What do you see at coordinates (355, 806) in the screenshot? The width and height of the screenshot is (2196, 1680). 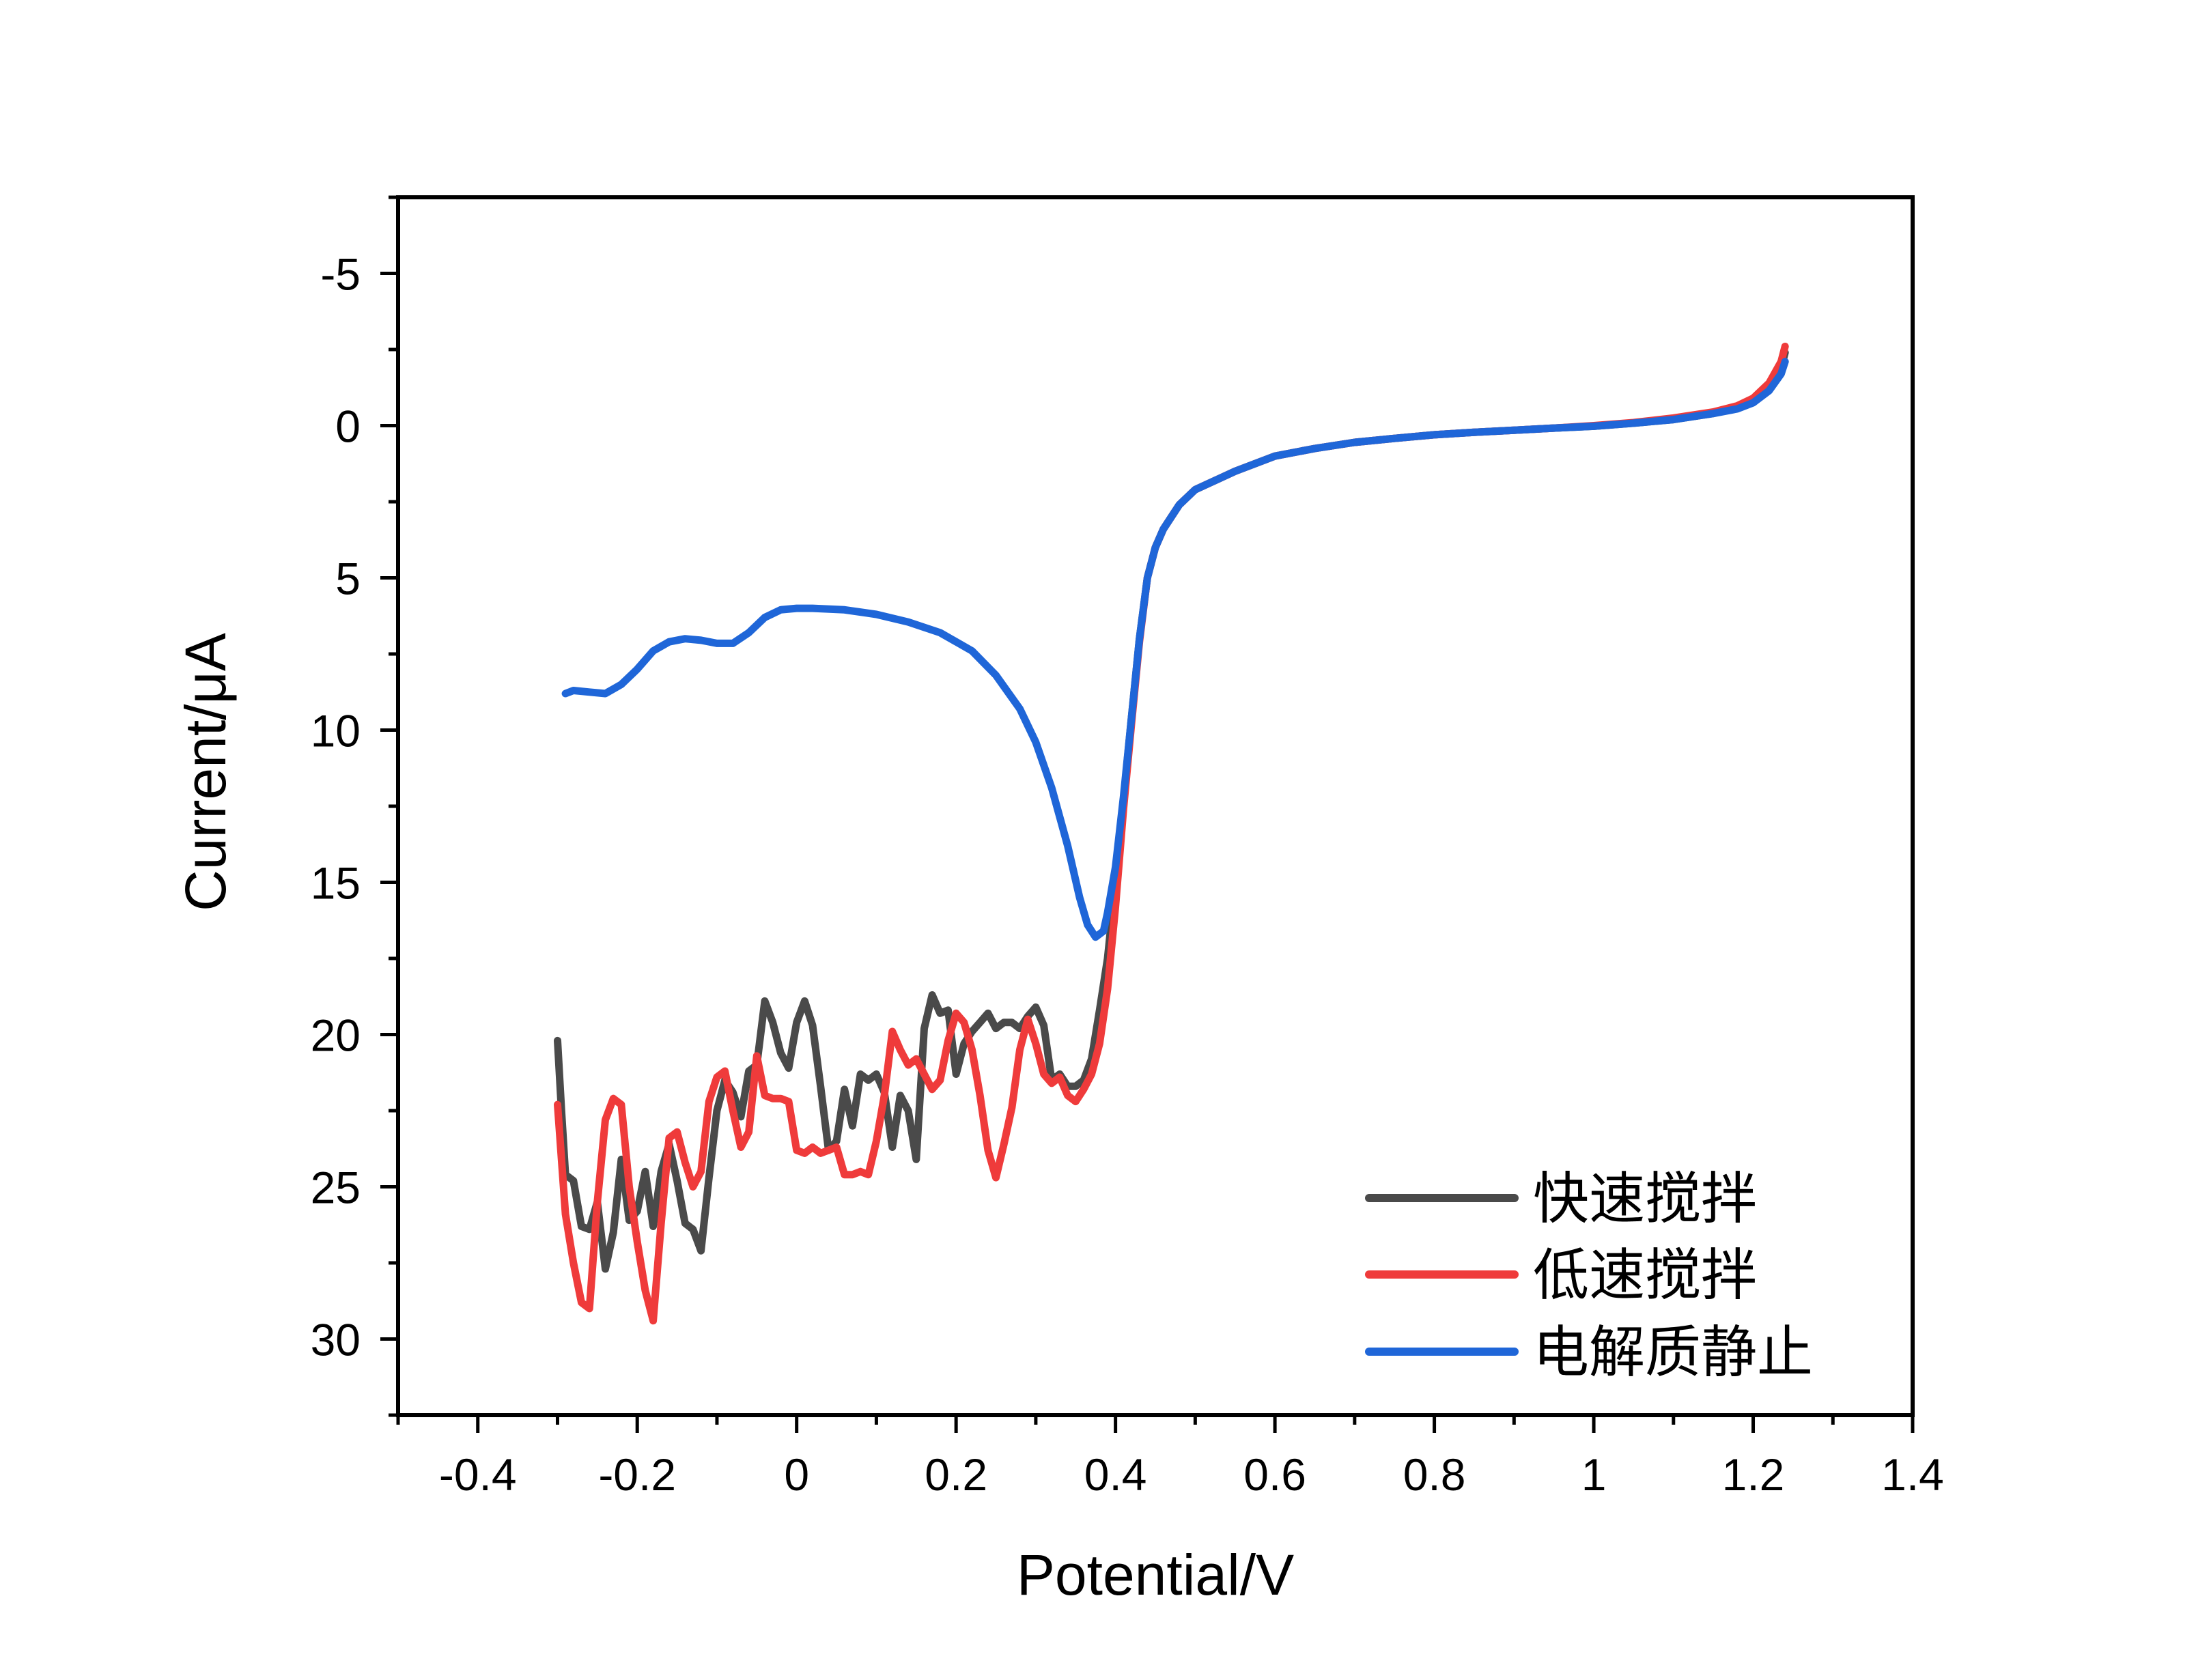 I see `y-axis: -5 0 5 10 15 20 25 30` at bounding box center [355, 806].